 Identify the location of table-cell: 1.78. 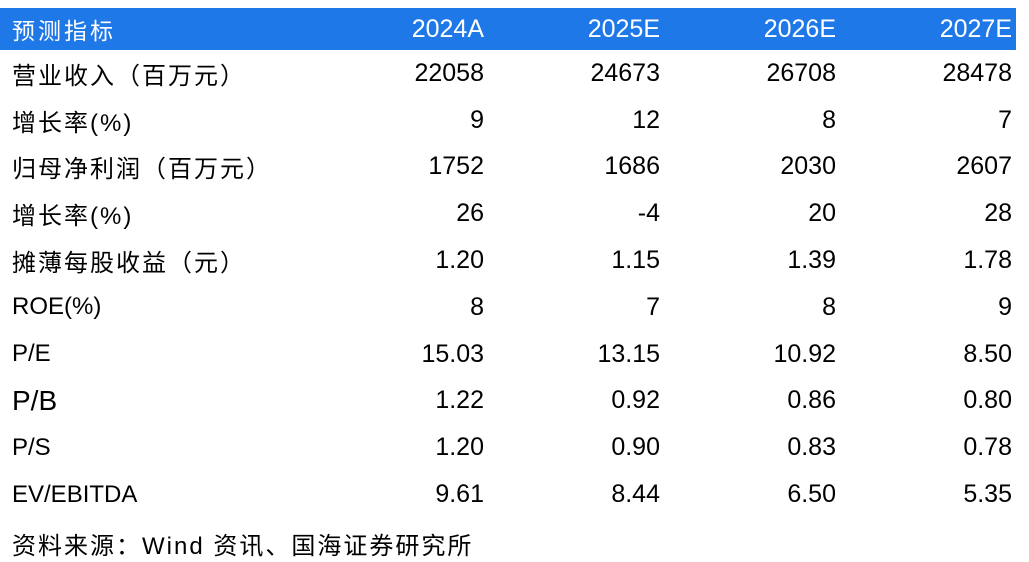
(987, 260).